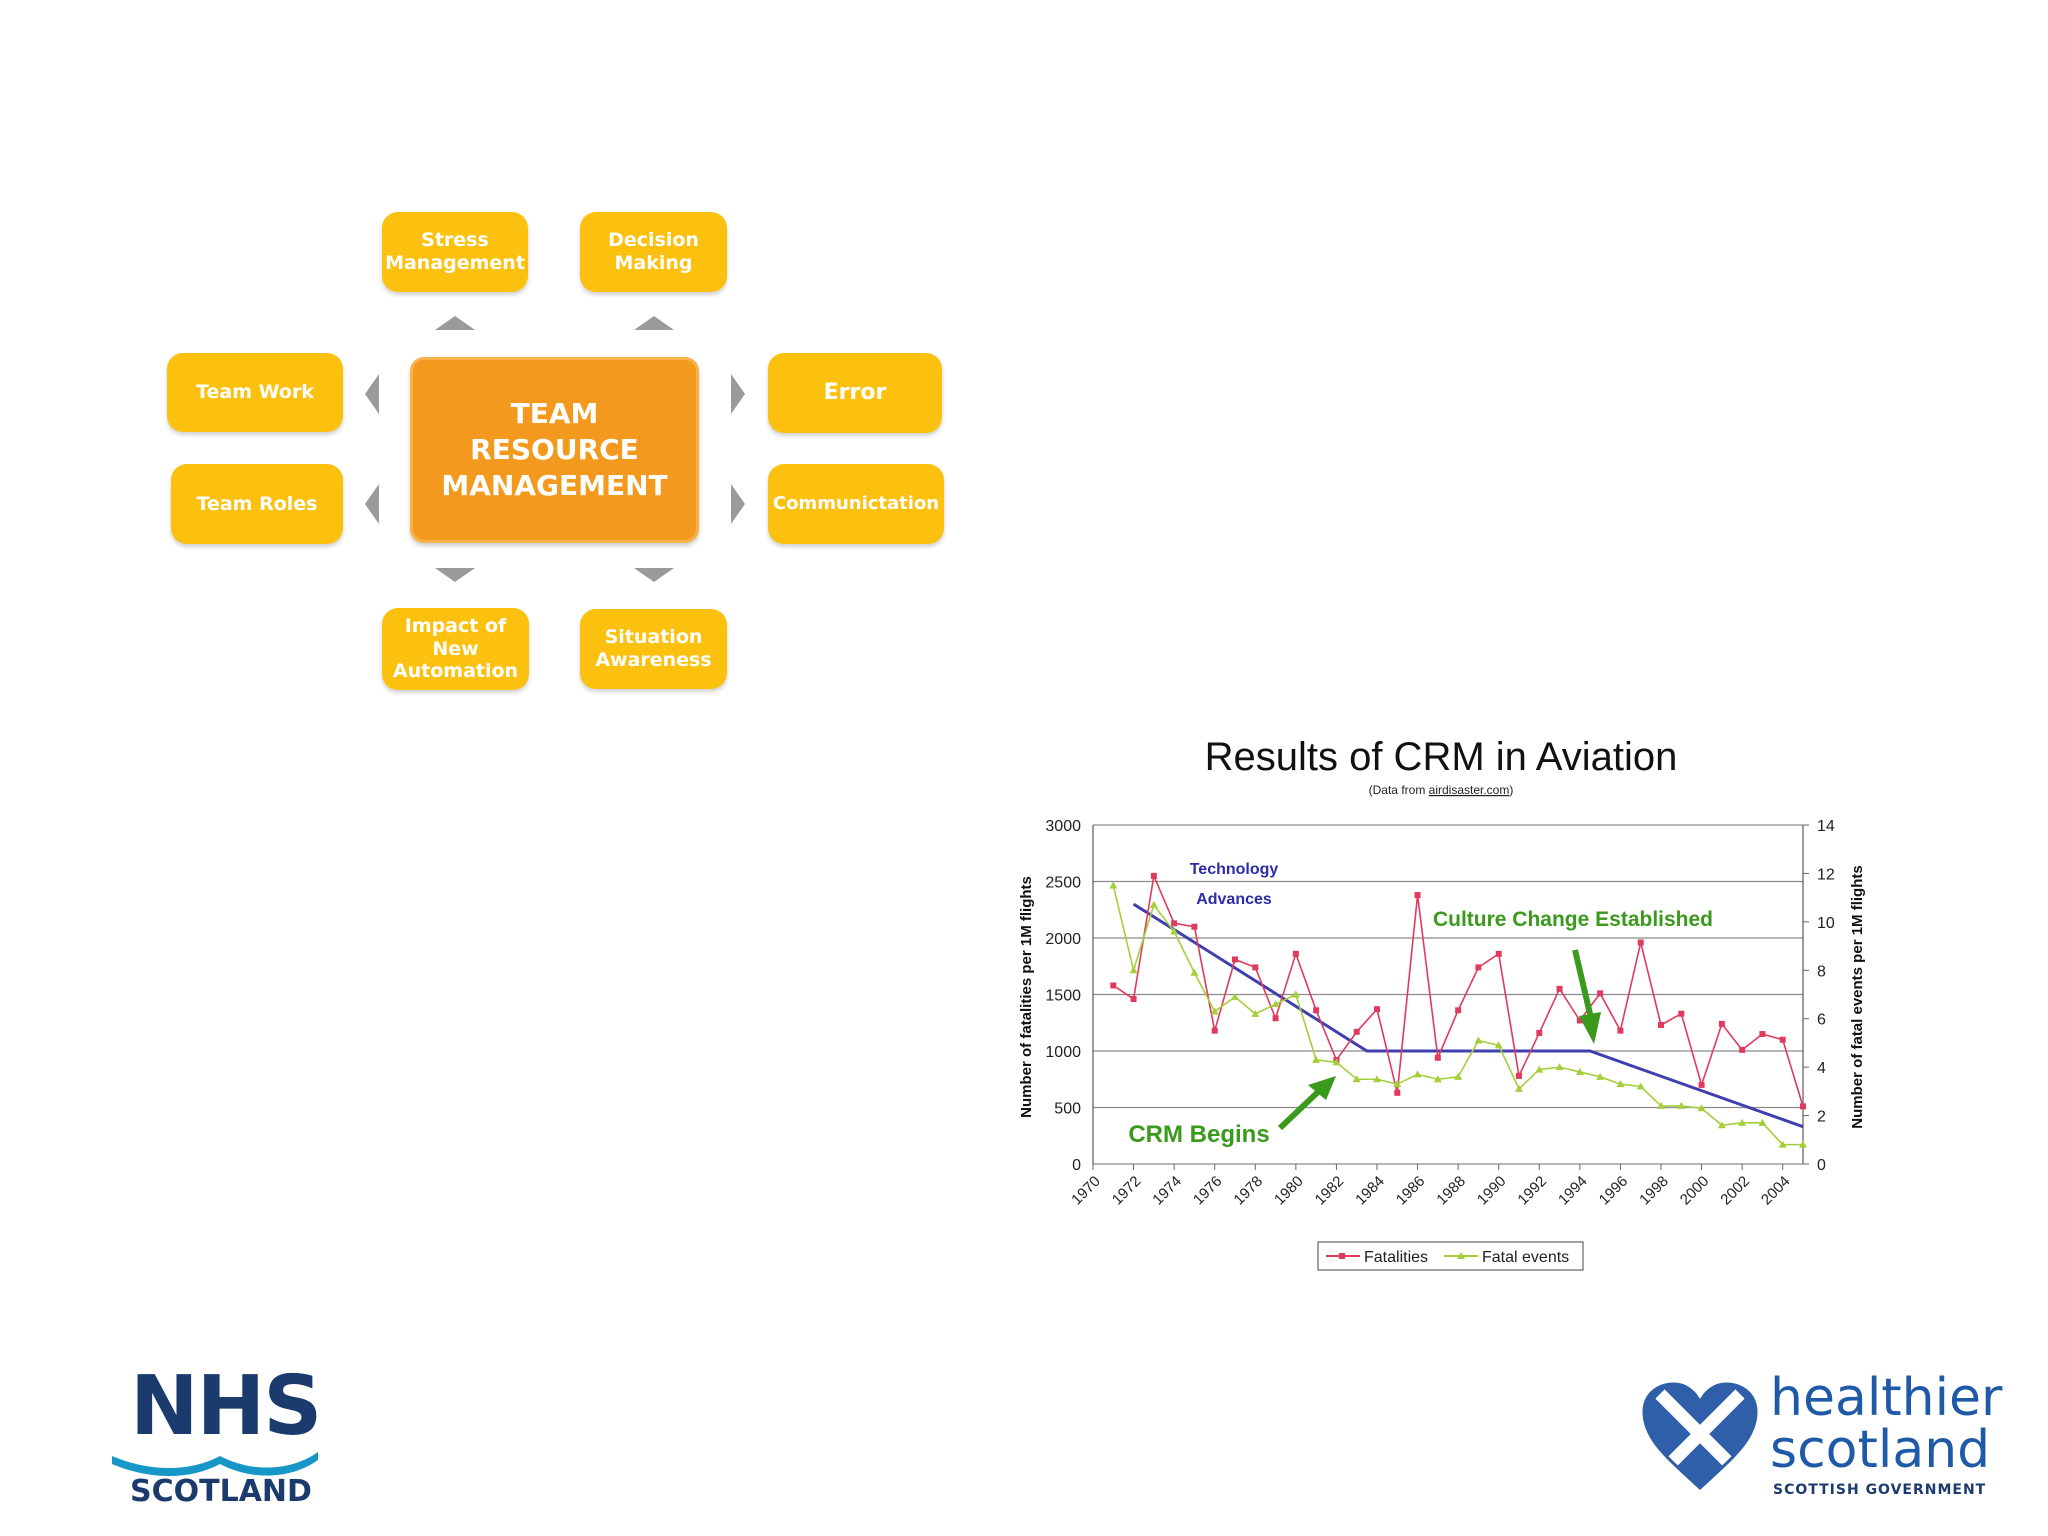 This screenshot has width=2048, height=1536. Describe the element at coordinates (1880, 1450) in the screenshot. I see `logo-text-scotland: scotland` at that location.